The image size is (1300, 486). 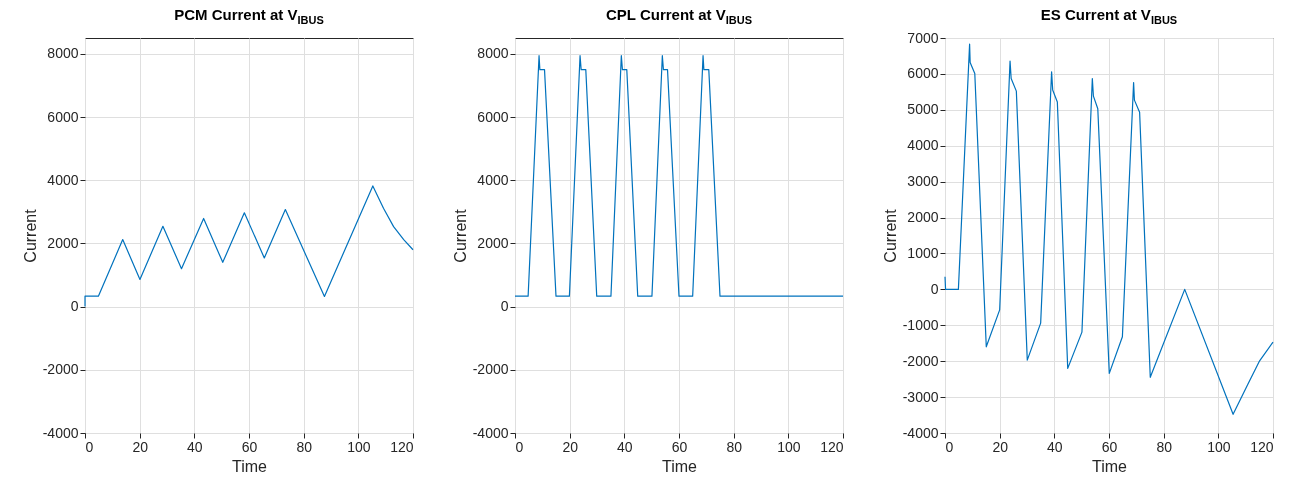 I want to click on y-tick-label: -3000, so click(x=920, y=396).